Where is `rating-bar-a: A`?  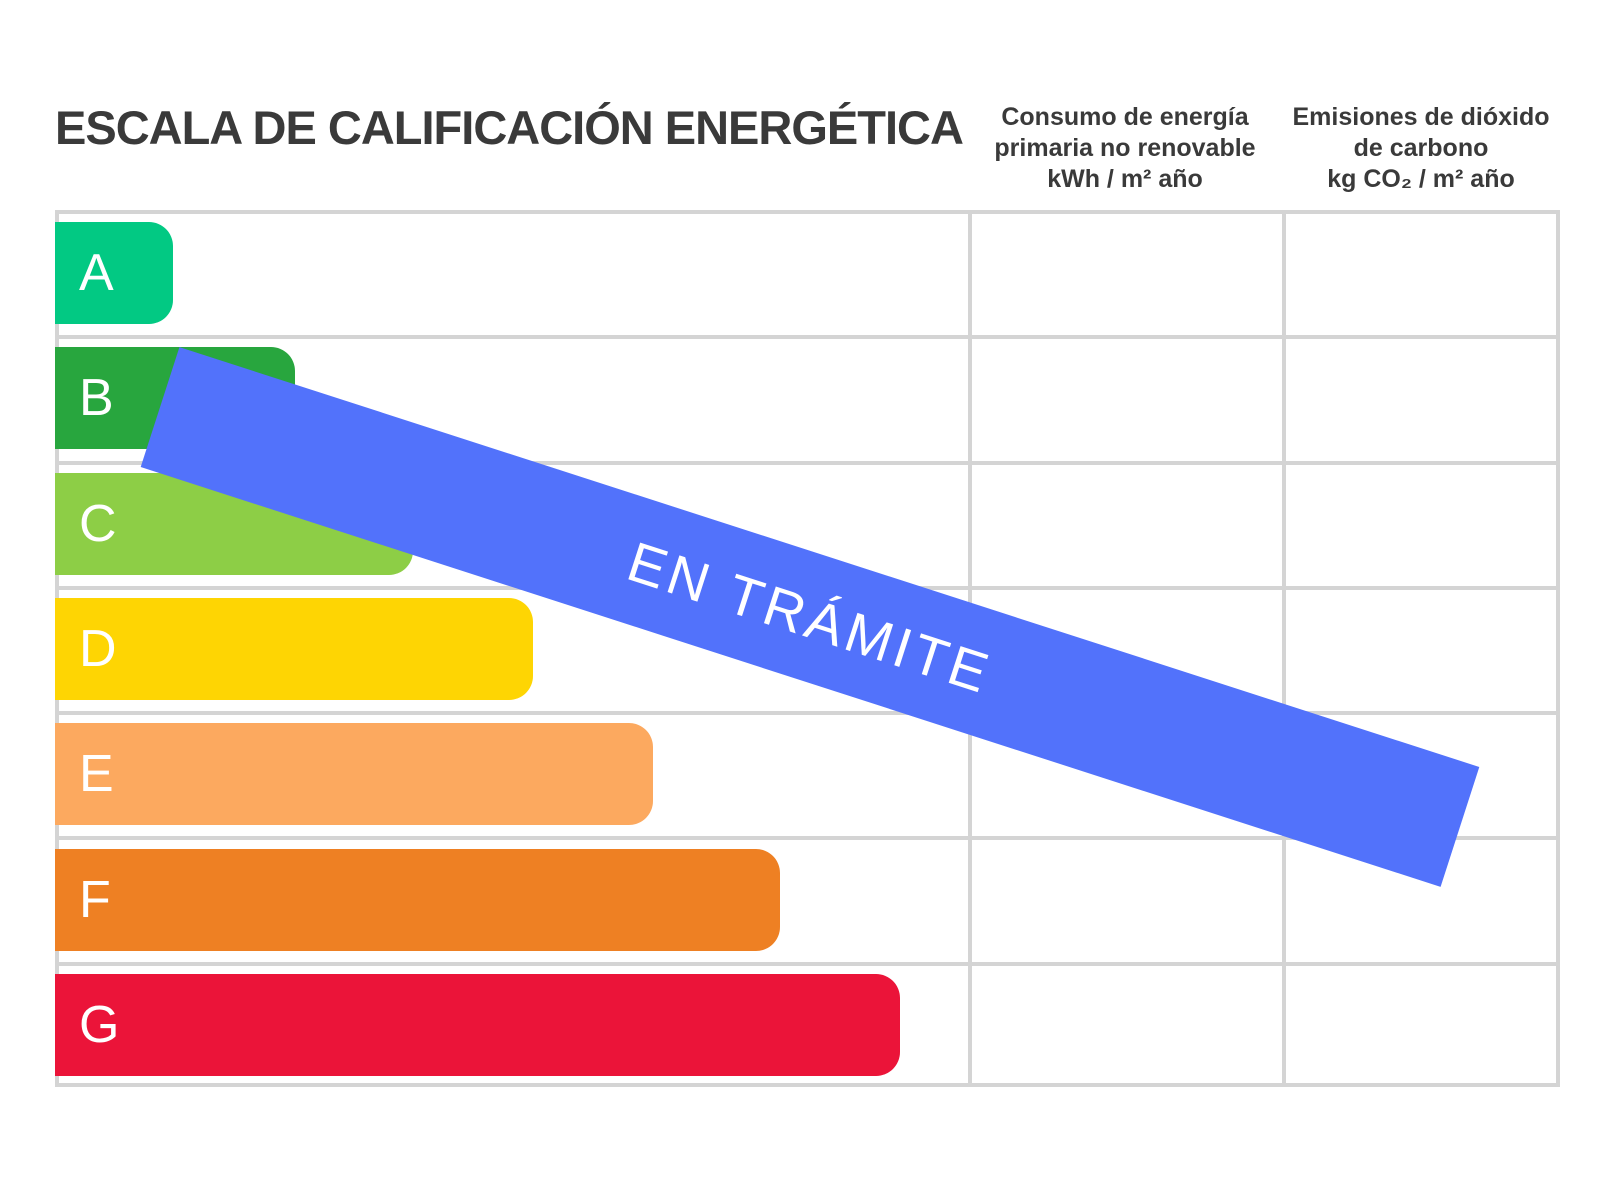 rating-bar-a: A is located at coordinates (114, 273).